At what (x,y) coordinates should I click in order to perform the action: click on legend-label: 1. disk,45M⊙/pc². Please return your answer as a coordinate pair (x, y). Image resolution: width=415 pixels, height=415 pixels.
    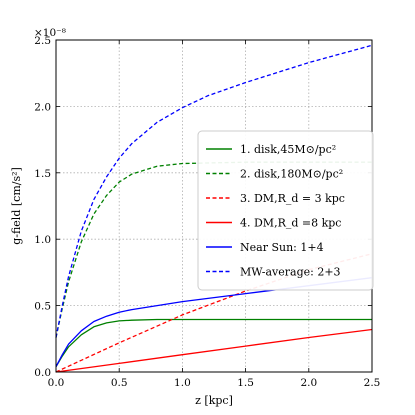
    Looking at the image, I should click on (288, 149).